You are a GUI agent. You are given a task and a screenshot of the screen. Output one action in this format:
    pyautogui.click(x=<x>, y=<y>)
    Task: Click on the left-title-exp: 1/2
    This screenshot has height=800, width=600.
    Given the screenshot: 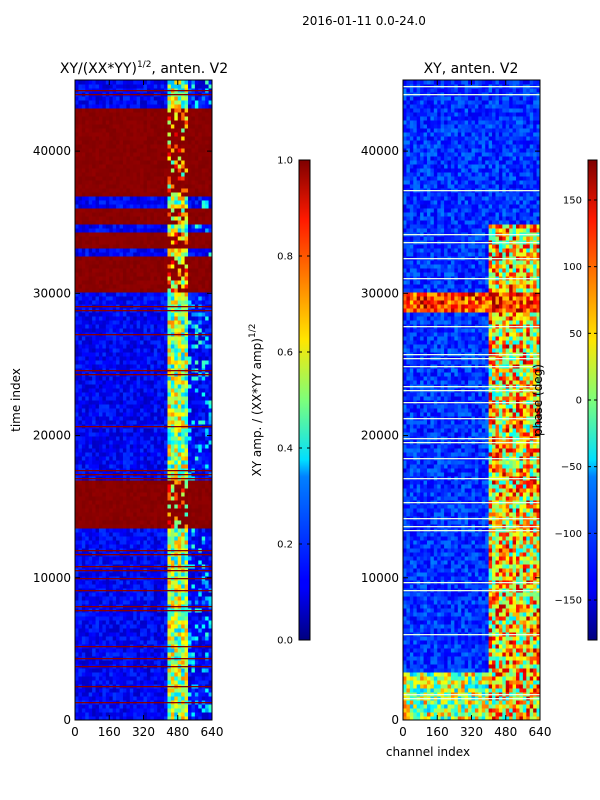 What is the action you would take?
    pyautogui.click(x=144, y=65)
    